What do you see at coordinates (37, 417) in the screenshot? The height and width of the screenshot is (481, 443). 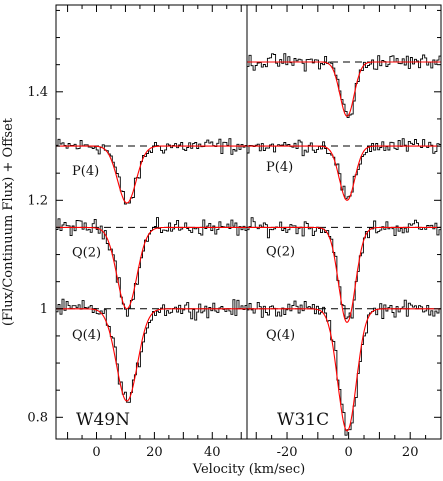 I see `y-tick-label: 0.8` at bounding box center [37, 417].